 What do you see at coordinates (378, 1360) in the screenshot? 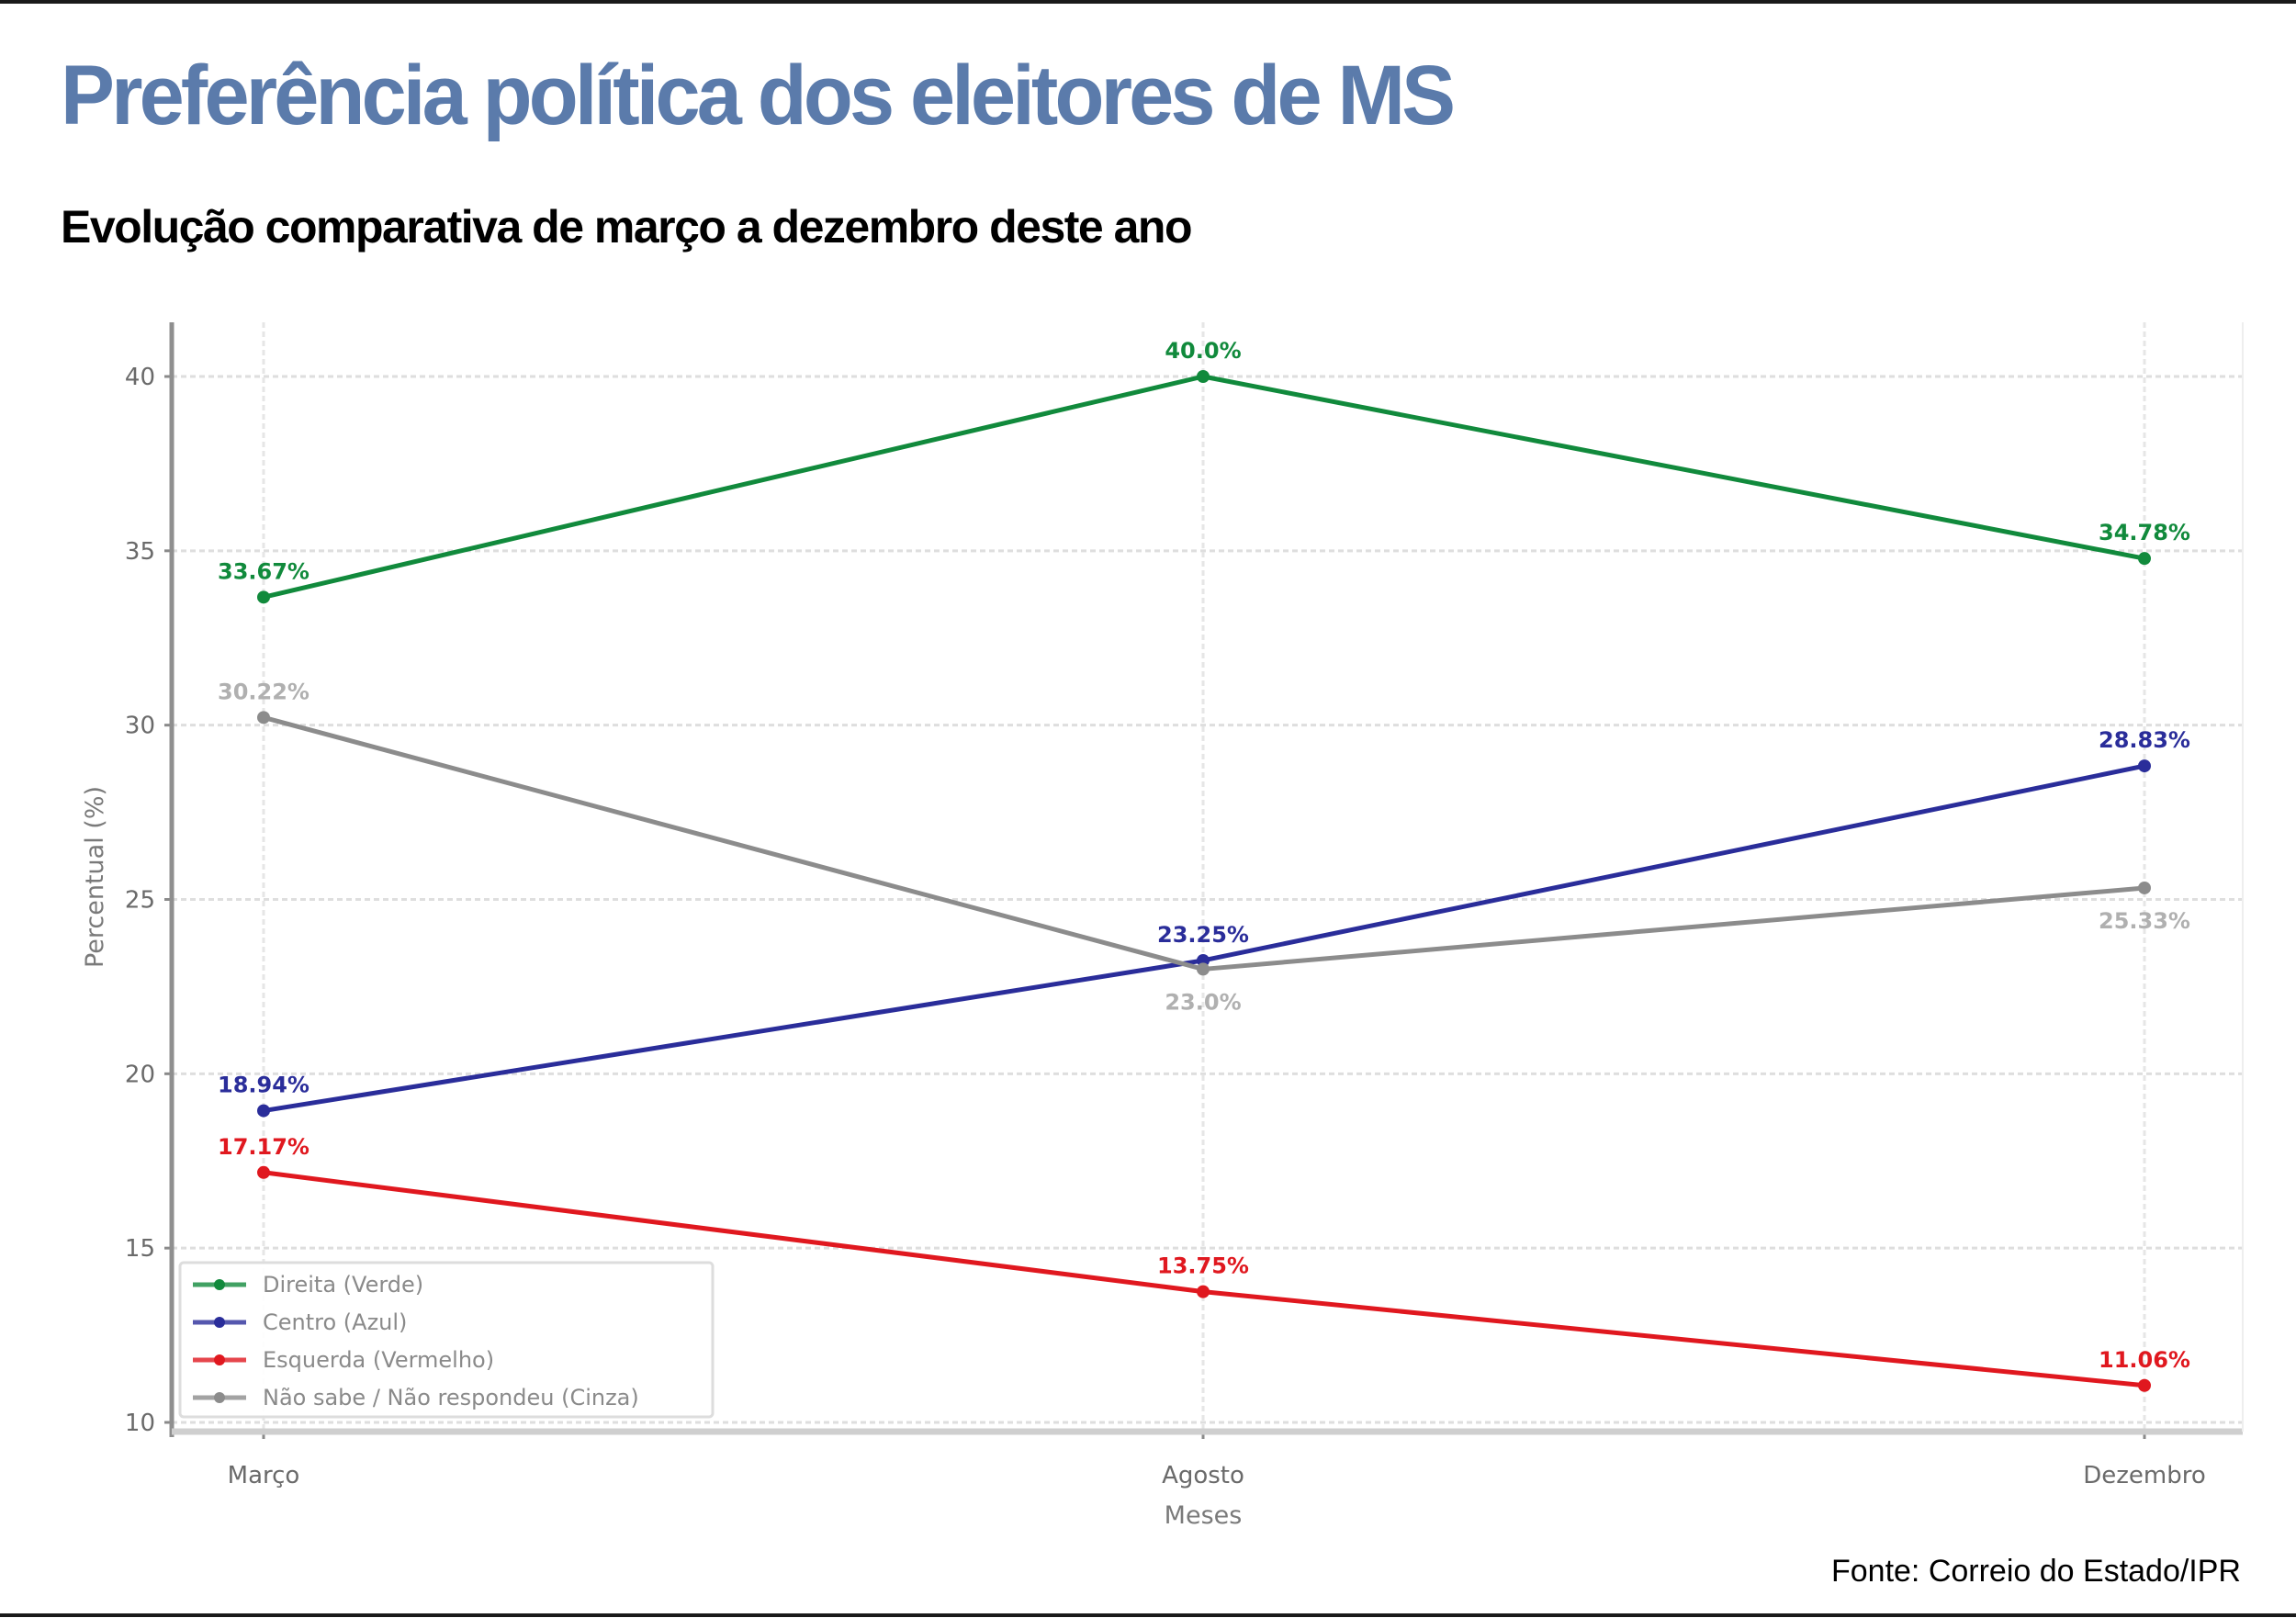
I see `legend-label: Esquerda (Vermelho)` at bounding box center [378, 1360].